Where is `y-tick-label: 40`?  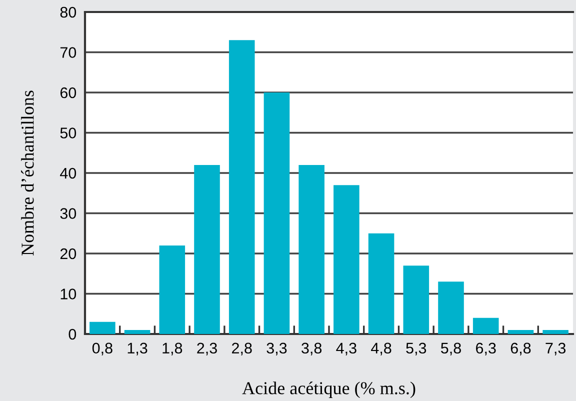 y-tick-label: 40 is located at coordinates (68, 173).